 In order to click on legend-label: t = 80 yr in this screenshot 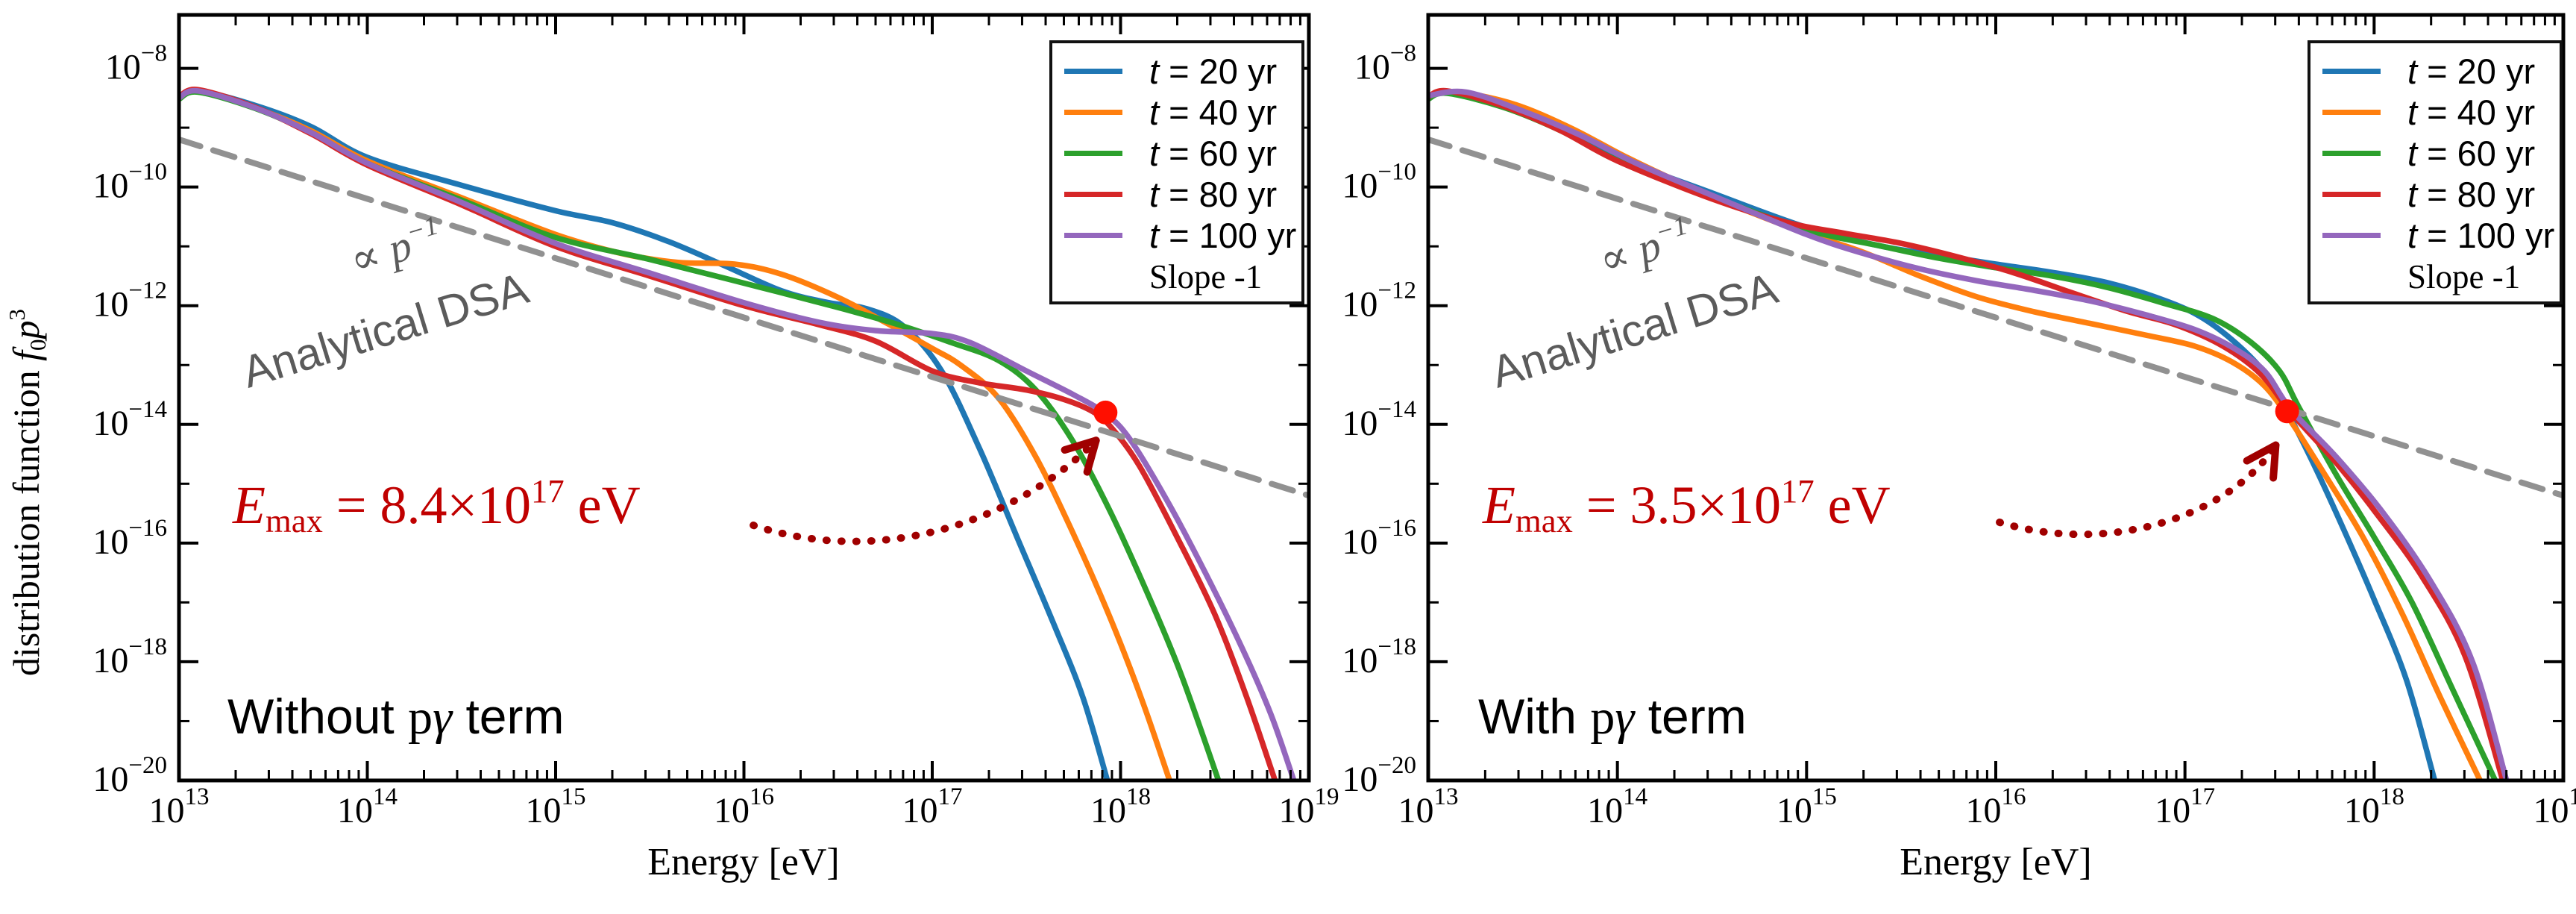, I will do `click(2471, 194)`.